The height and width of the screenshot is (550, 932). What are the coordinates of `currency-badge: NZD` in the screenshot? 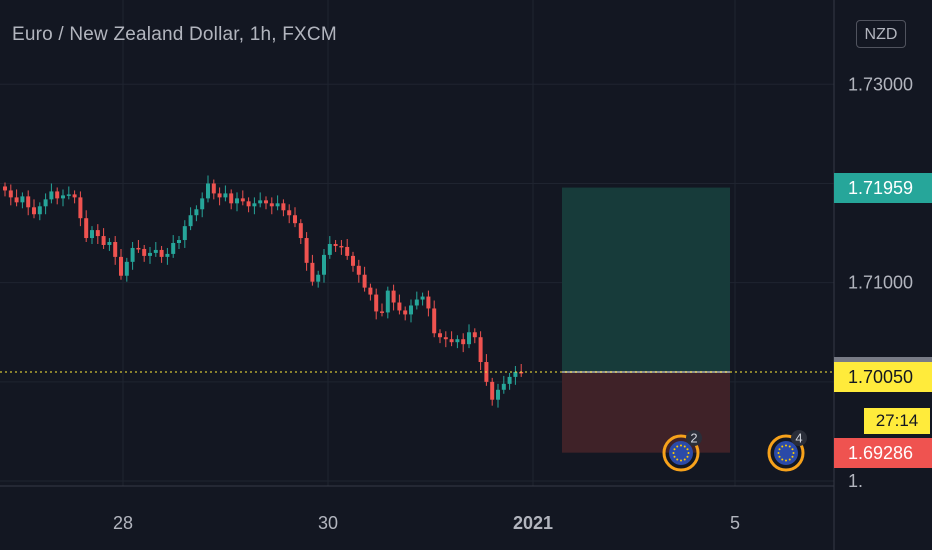 It's located at (881, 34).